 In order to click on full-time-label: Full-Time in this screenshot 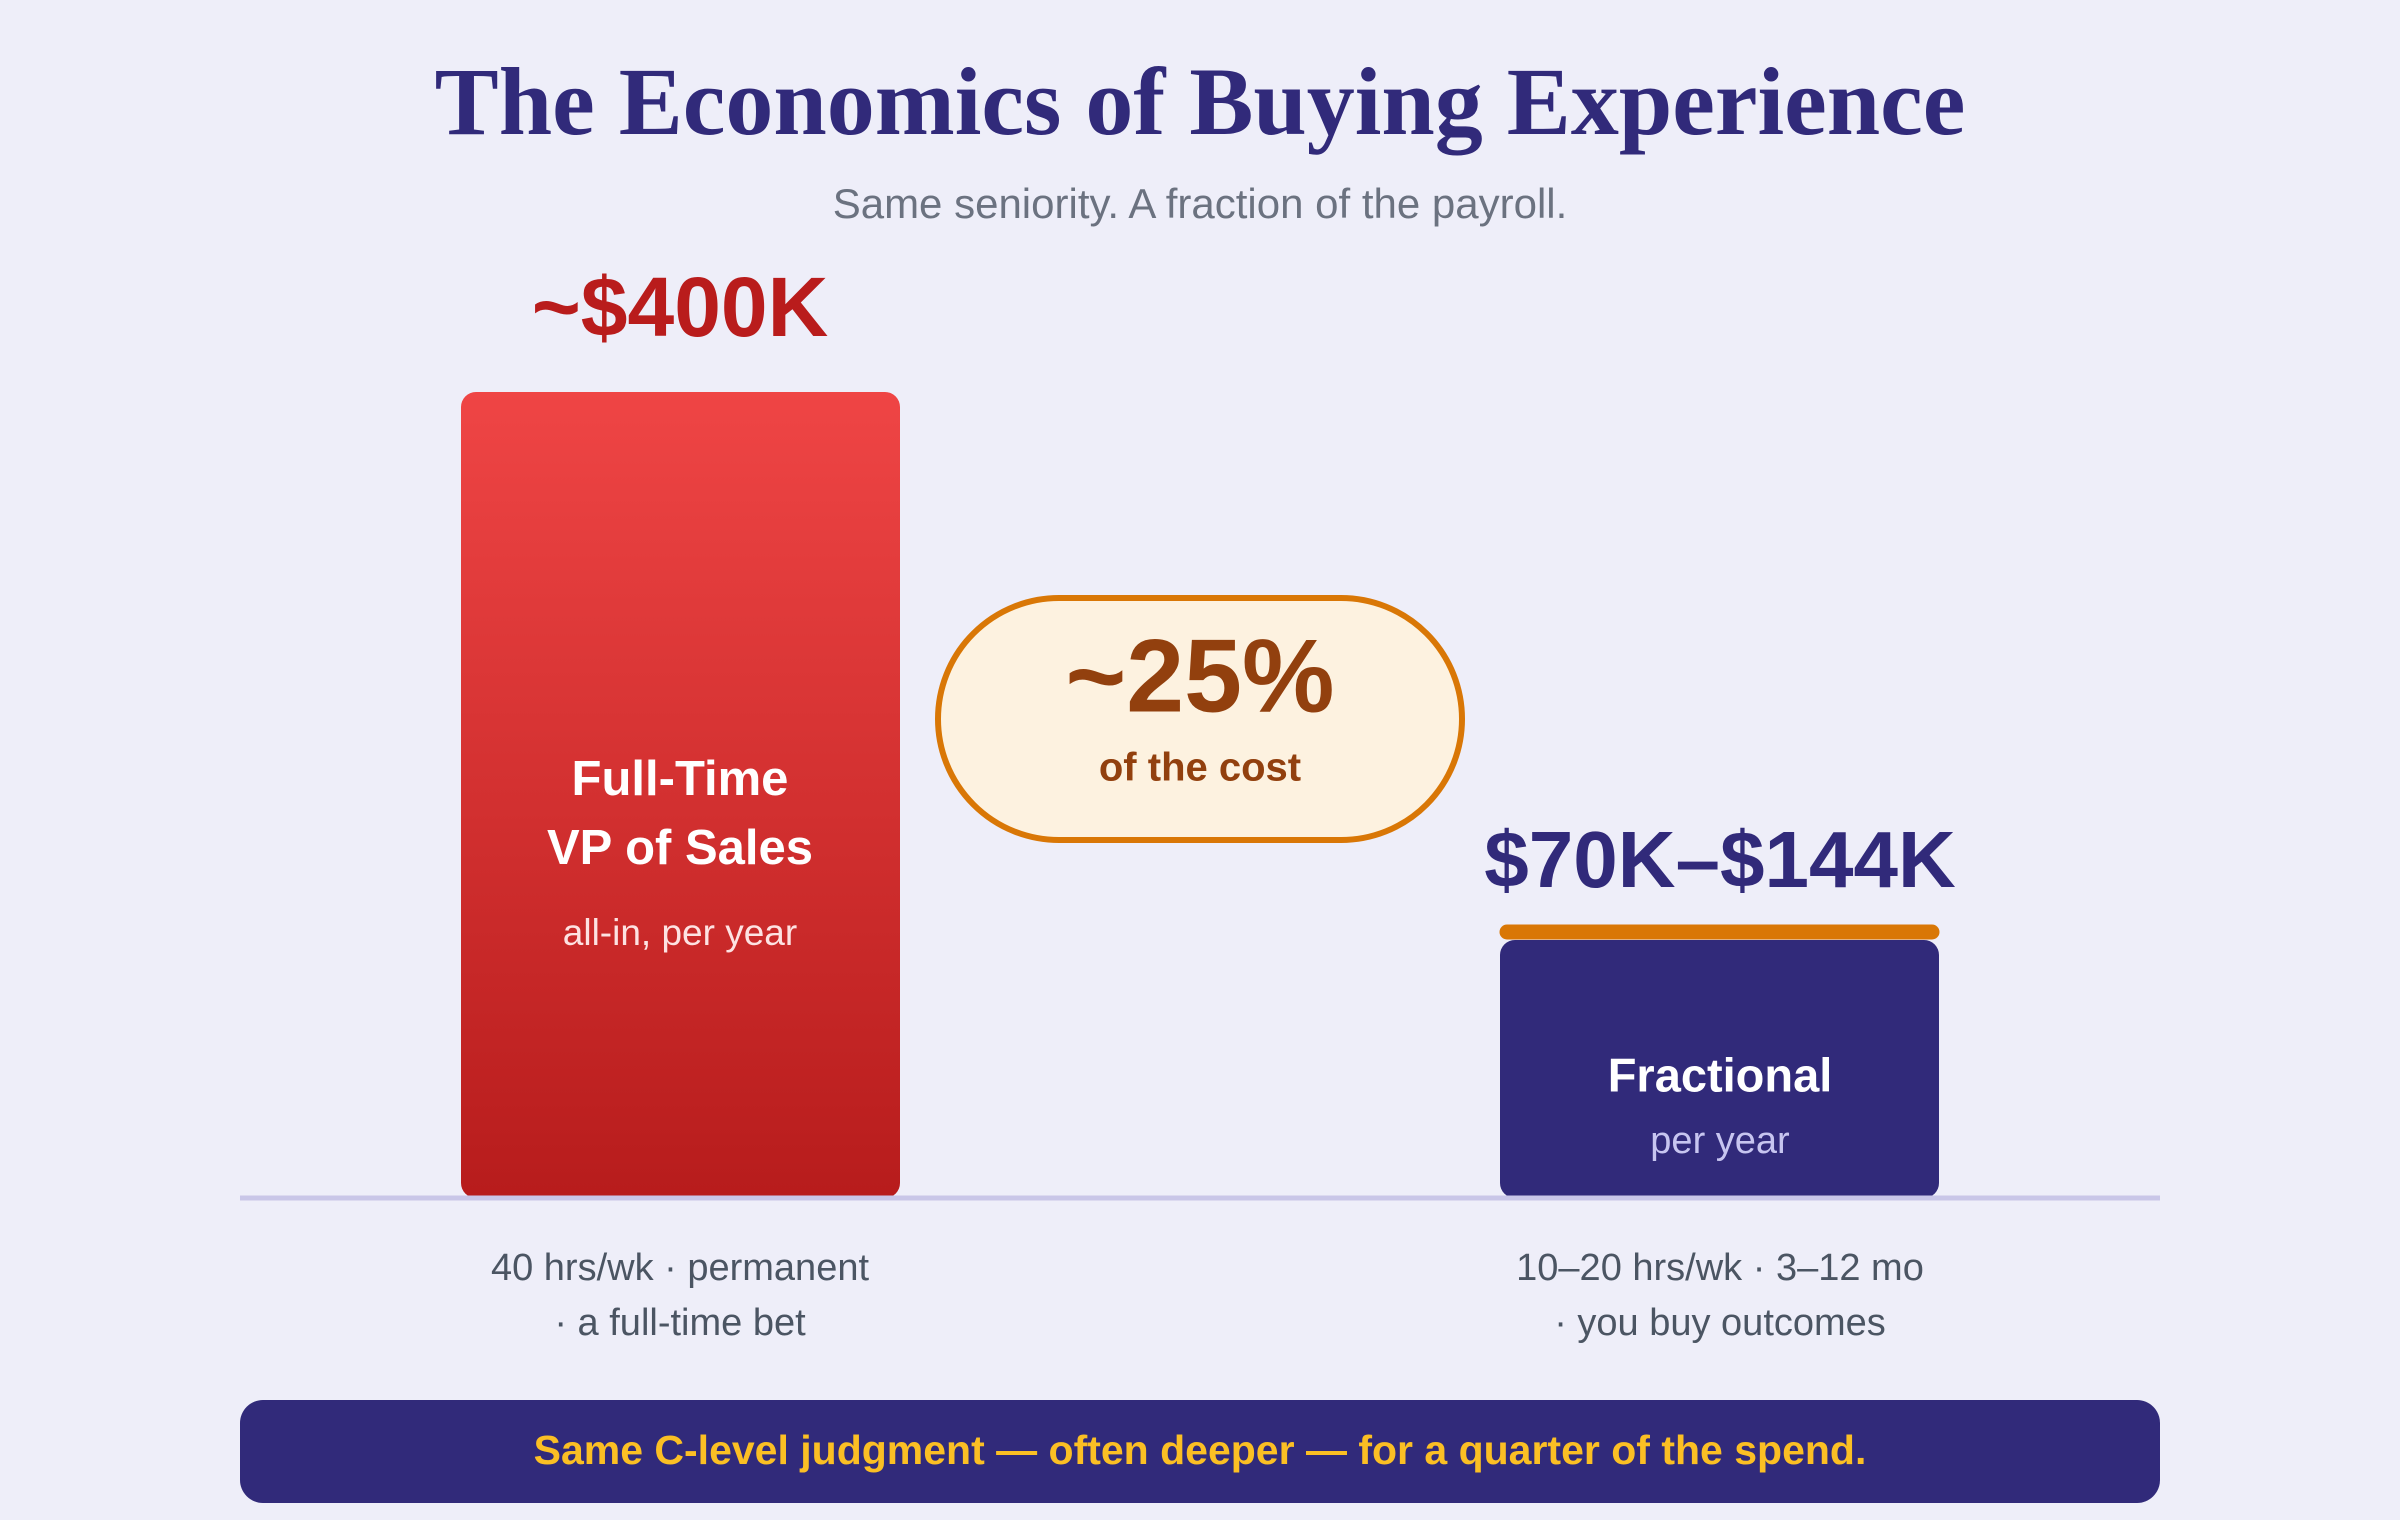, I will do `click(680, 779)`.